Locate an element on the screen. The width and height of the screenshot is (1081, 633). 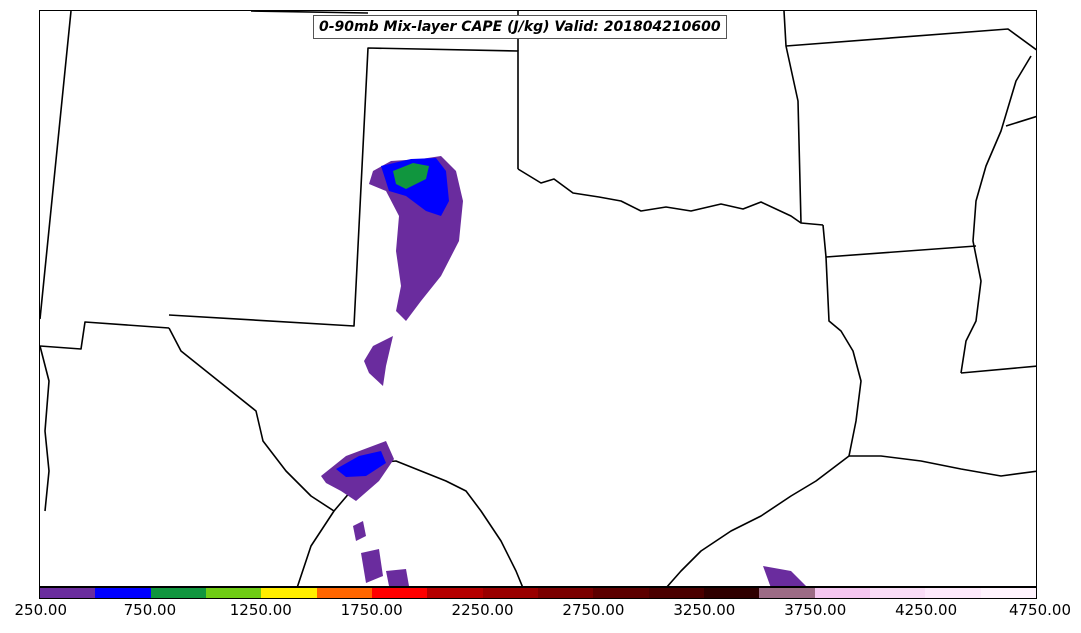
colorbar-tick-label: 750.00 is located at coordinates (150, 610).